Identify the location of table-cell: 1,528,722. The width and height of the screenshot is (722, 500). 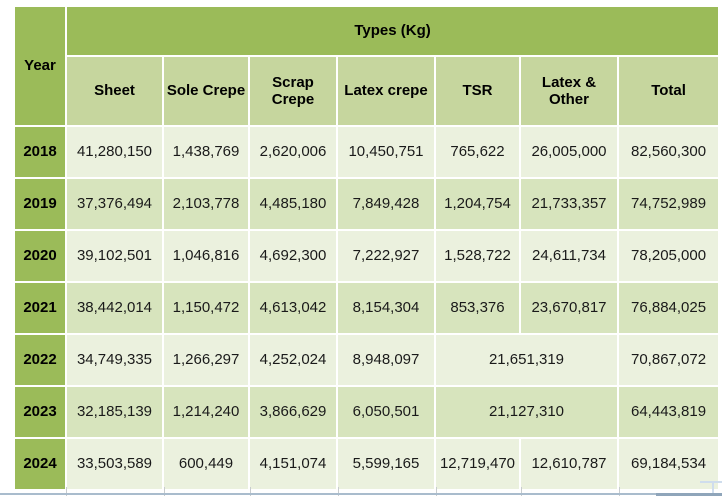
(477, 256).